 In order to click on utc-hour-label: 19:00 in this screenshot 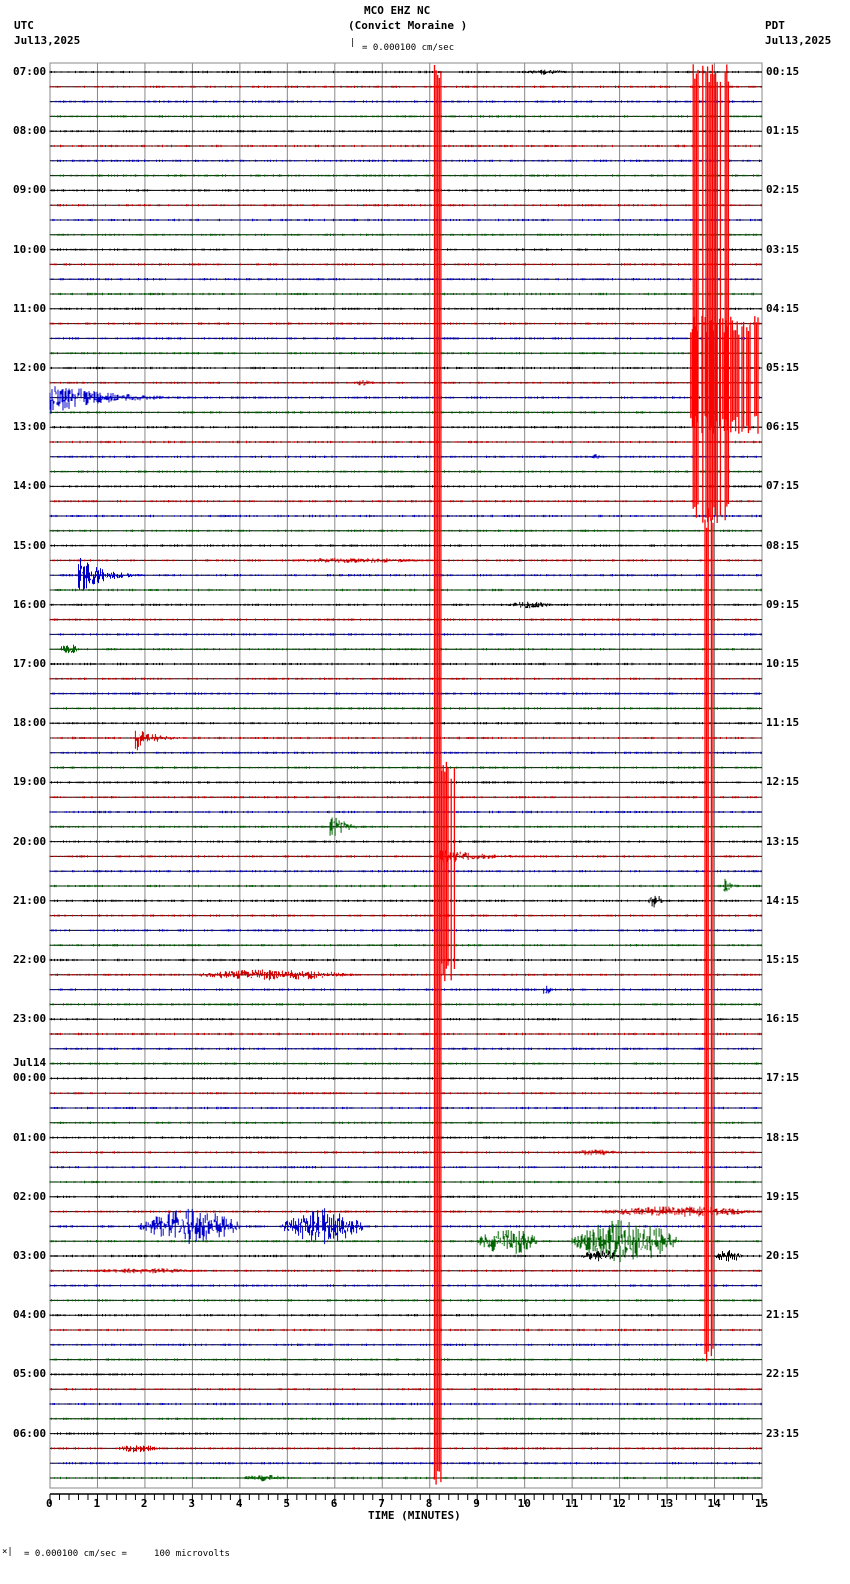, I will do `click(30, 782)`.